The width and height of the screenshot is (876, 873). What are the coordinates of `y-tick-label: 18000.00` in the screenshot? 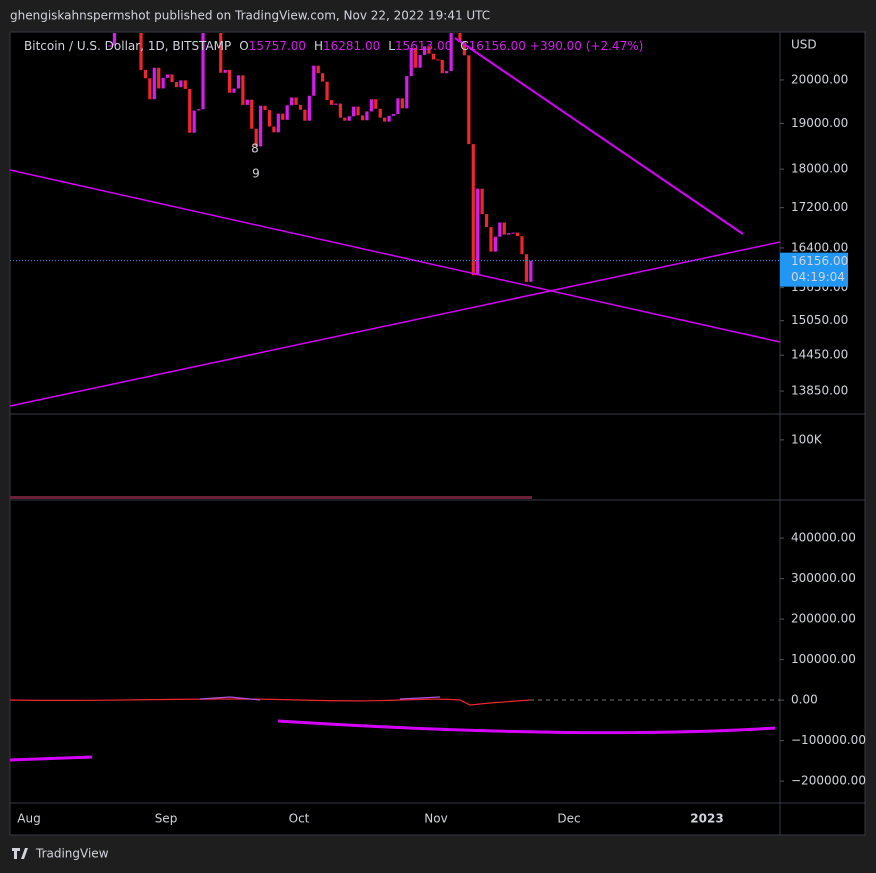 It's located at (819, 169).